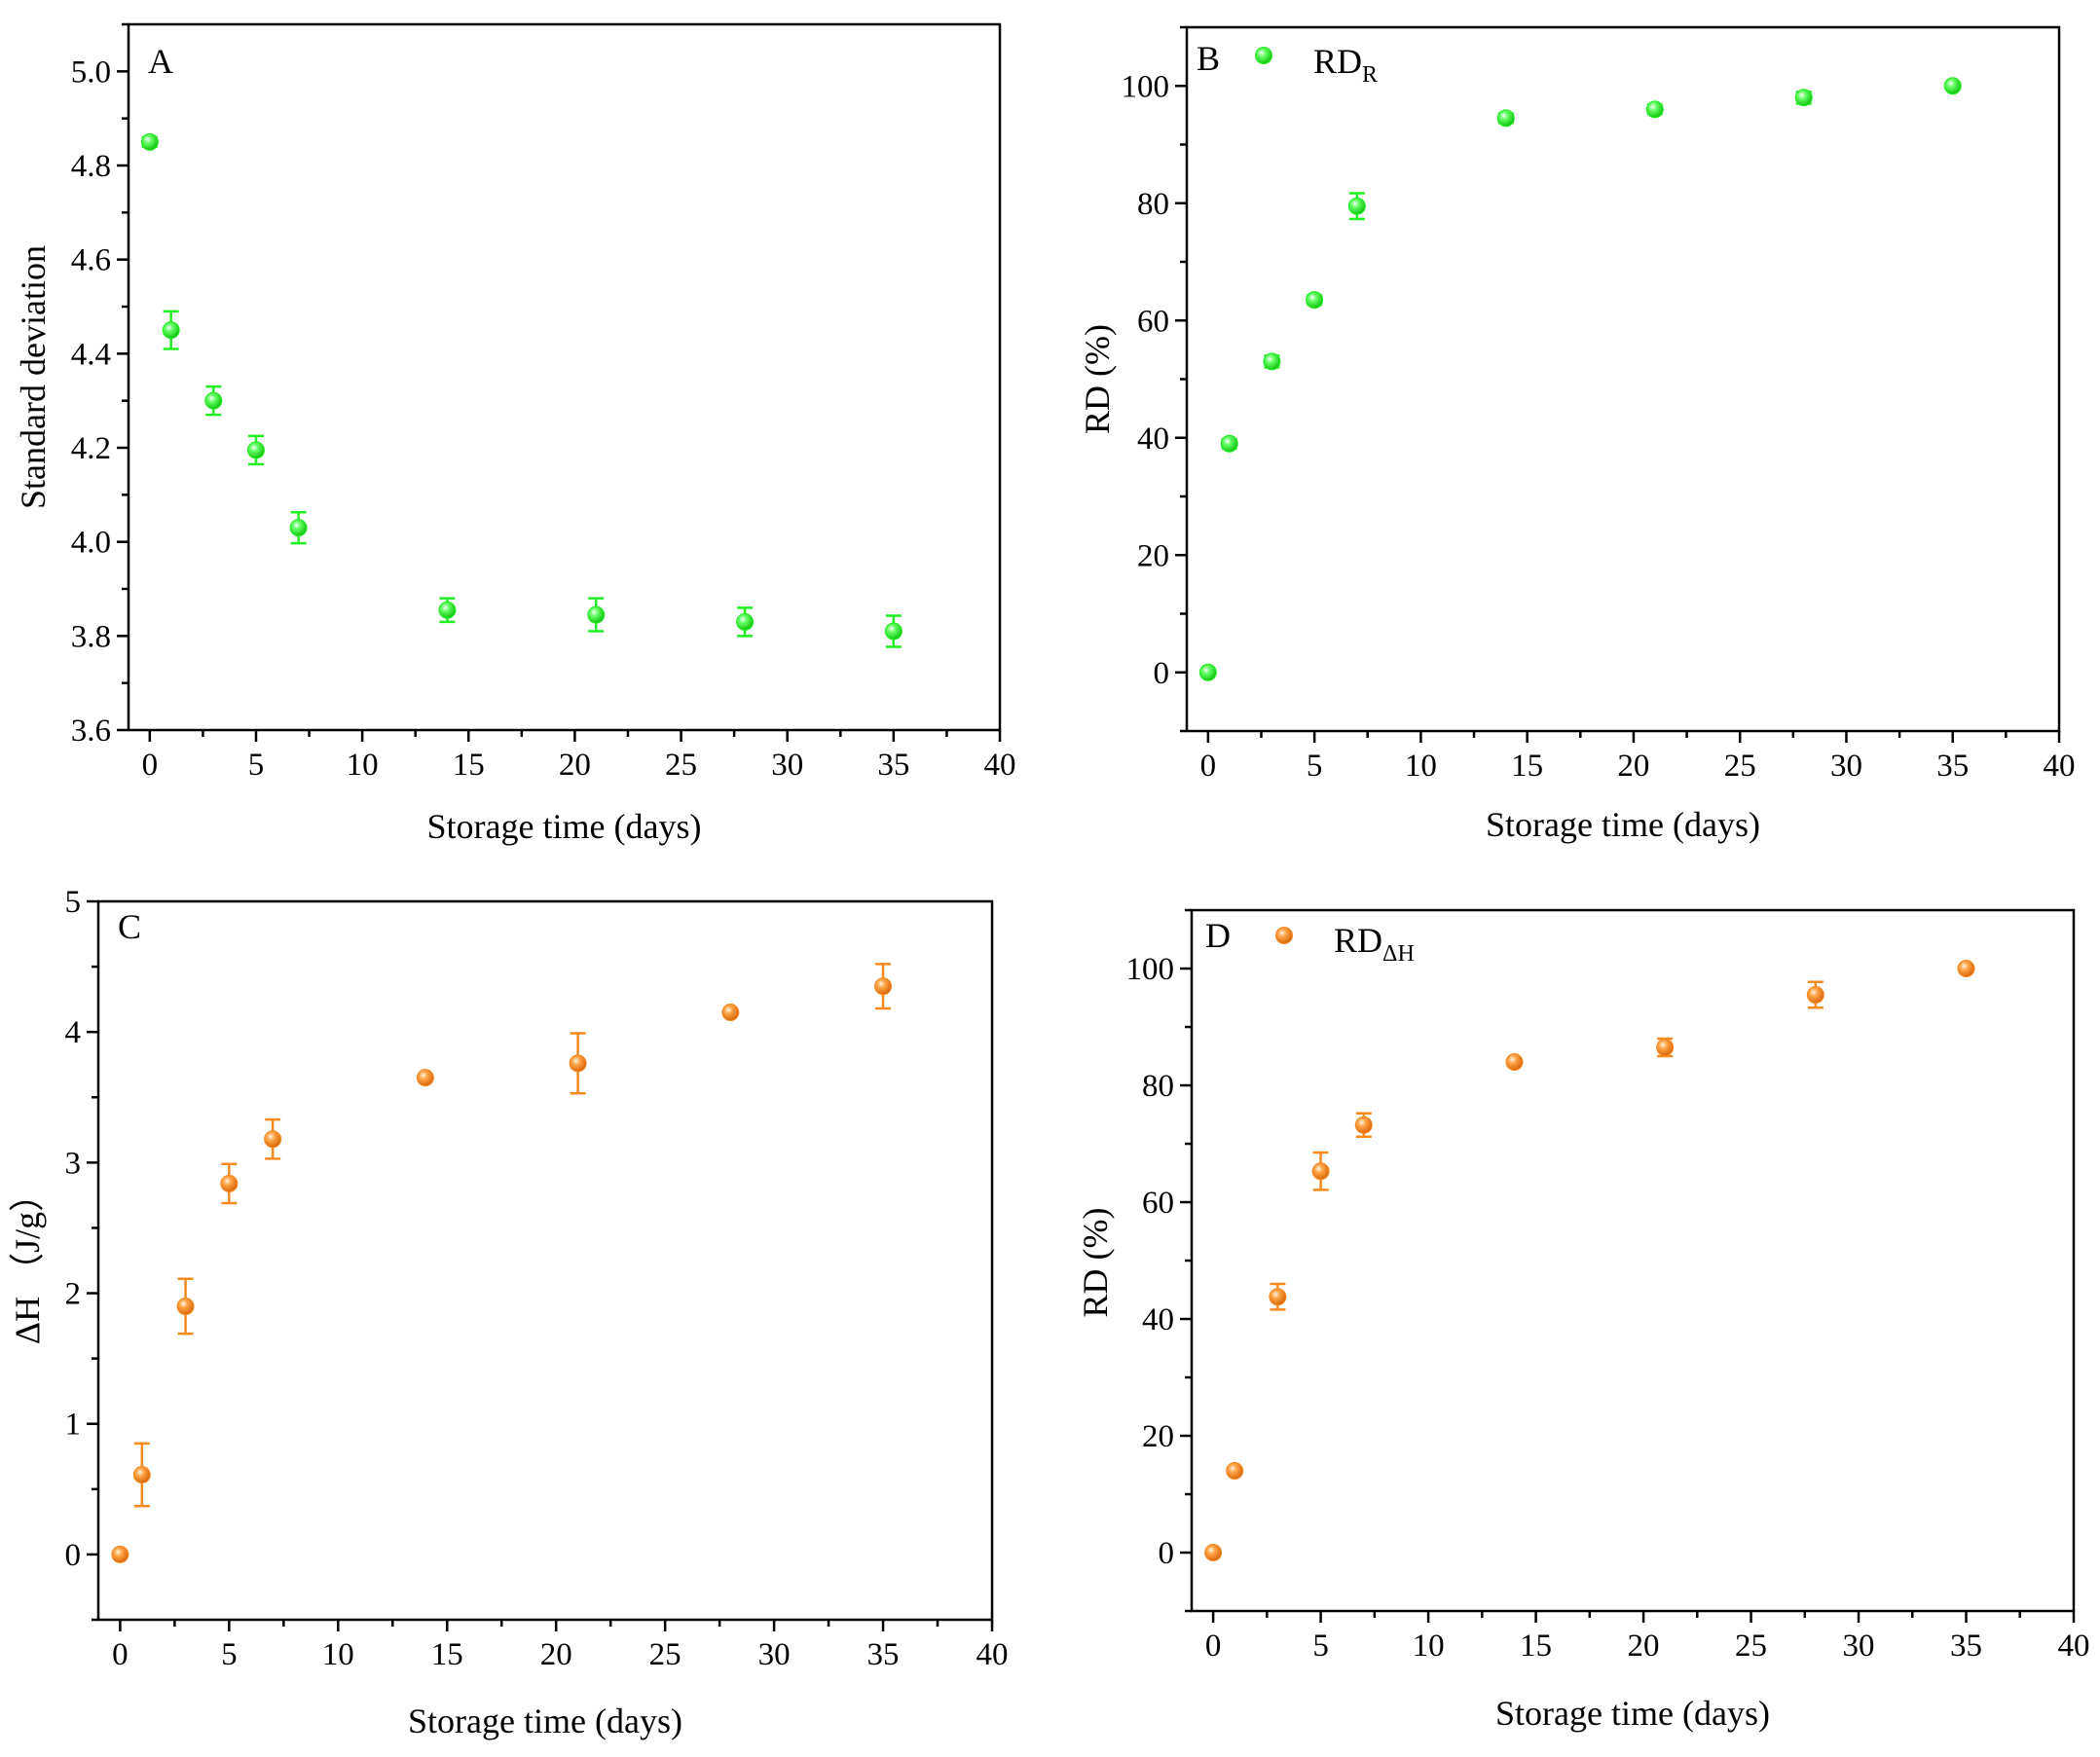 This screenshot has height=1757, width=2100. Describe the element at coordinates (91, 448) in the screenshot. I see `y-tick-label: 4.2` at that location.